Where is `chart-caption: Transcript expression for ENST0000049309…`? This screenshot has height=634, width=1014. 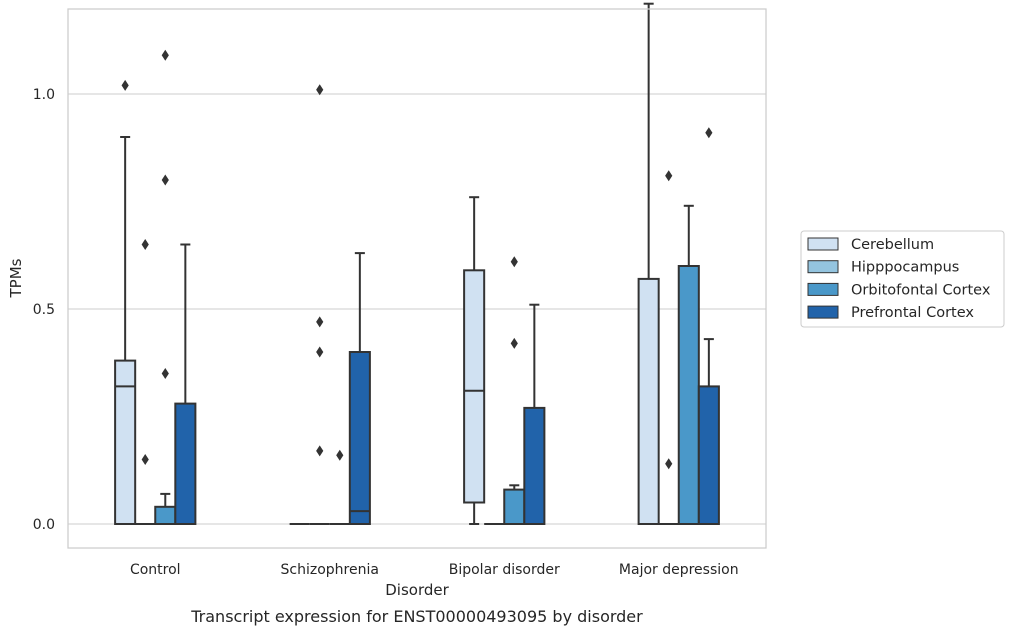
chart-caption: Transcript expression for ENST0000049309… is located at coordinates (416, 616).